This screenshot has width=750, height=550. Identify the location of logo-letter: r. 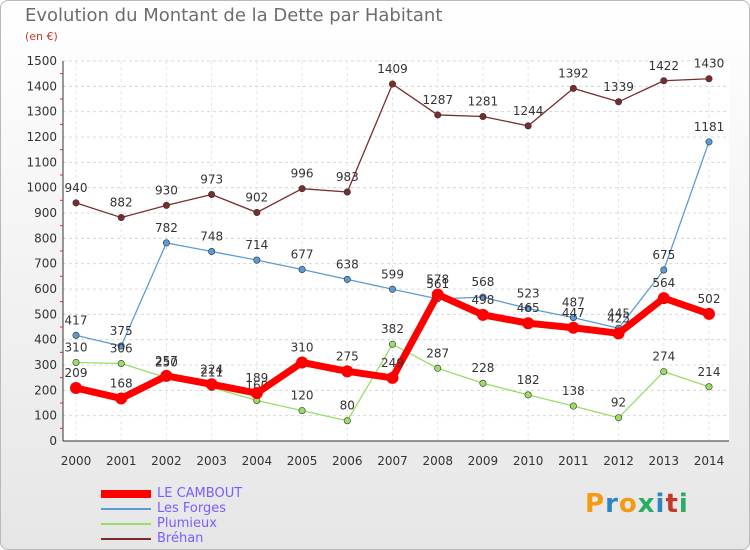
(612, 504).